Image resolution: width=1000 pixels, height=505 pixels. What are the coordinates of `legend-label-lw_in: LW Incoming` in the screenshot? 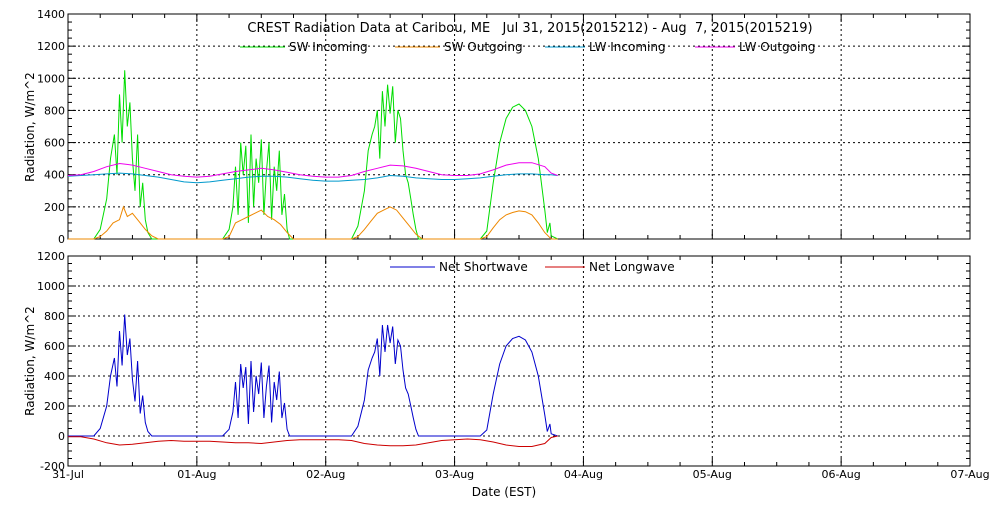 It's located at (627, 47).